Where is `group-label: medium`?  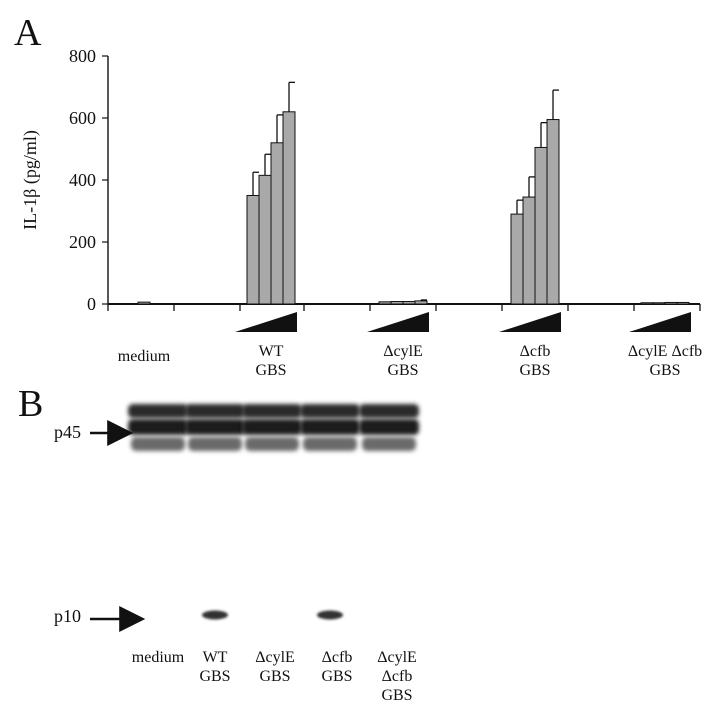
group-label: medium is located at coordinates (144, 354).